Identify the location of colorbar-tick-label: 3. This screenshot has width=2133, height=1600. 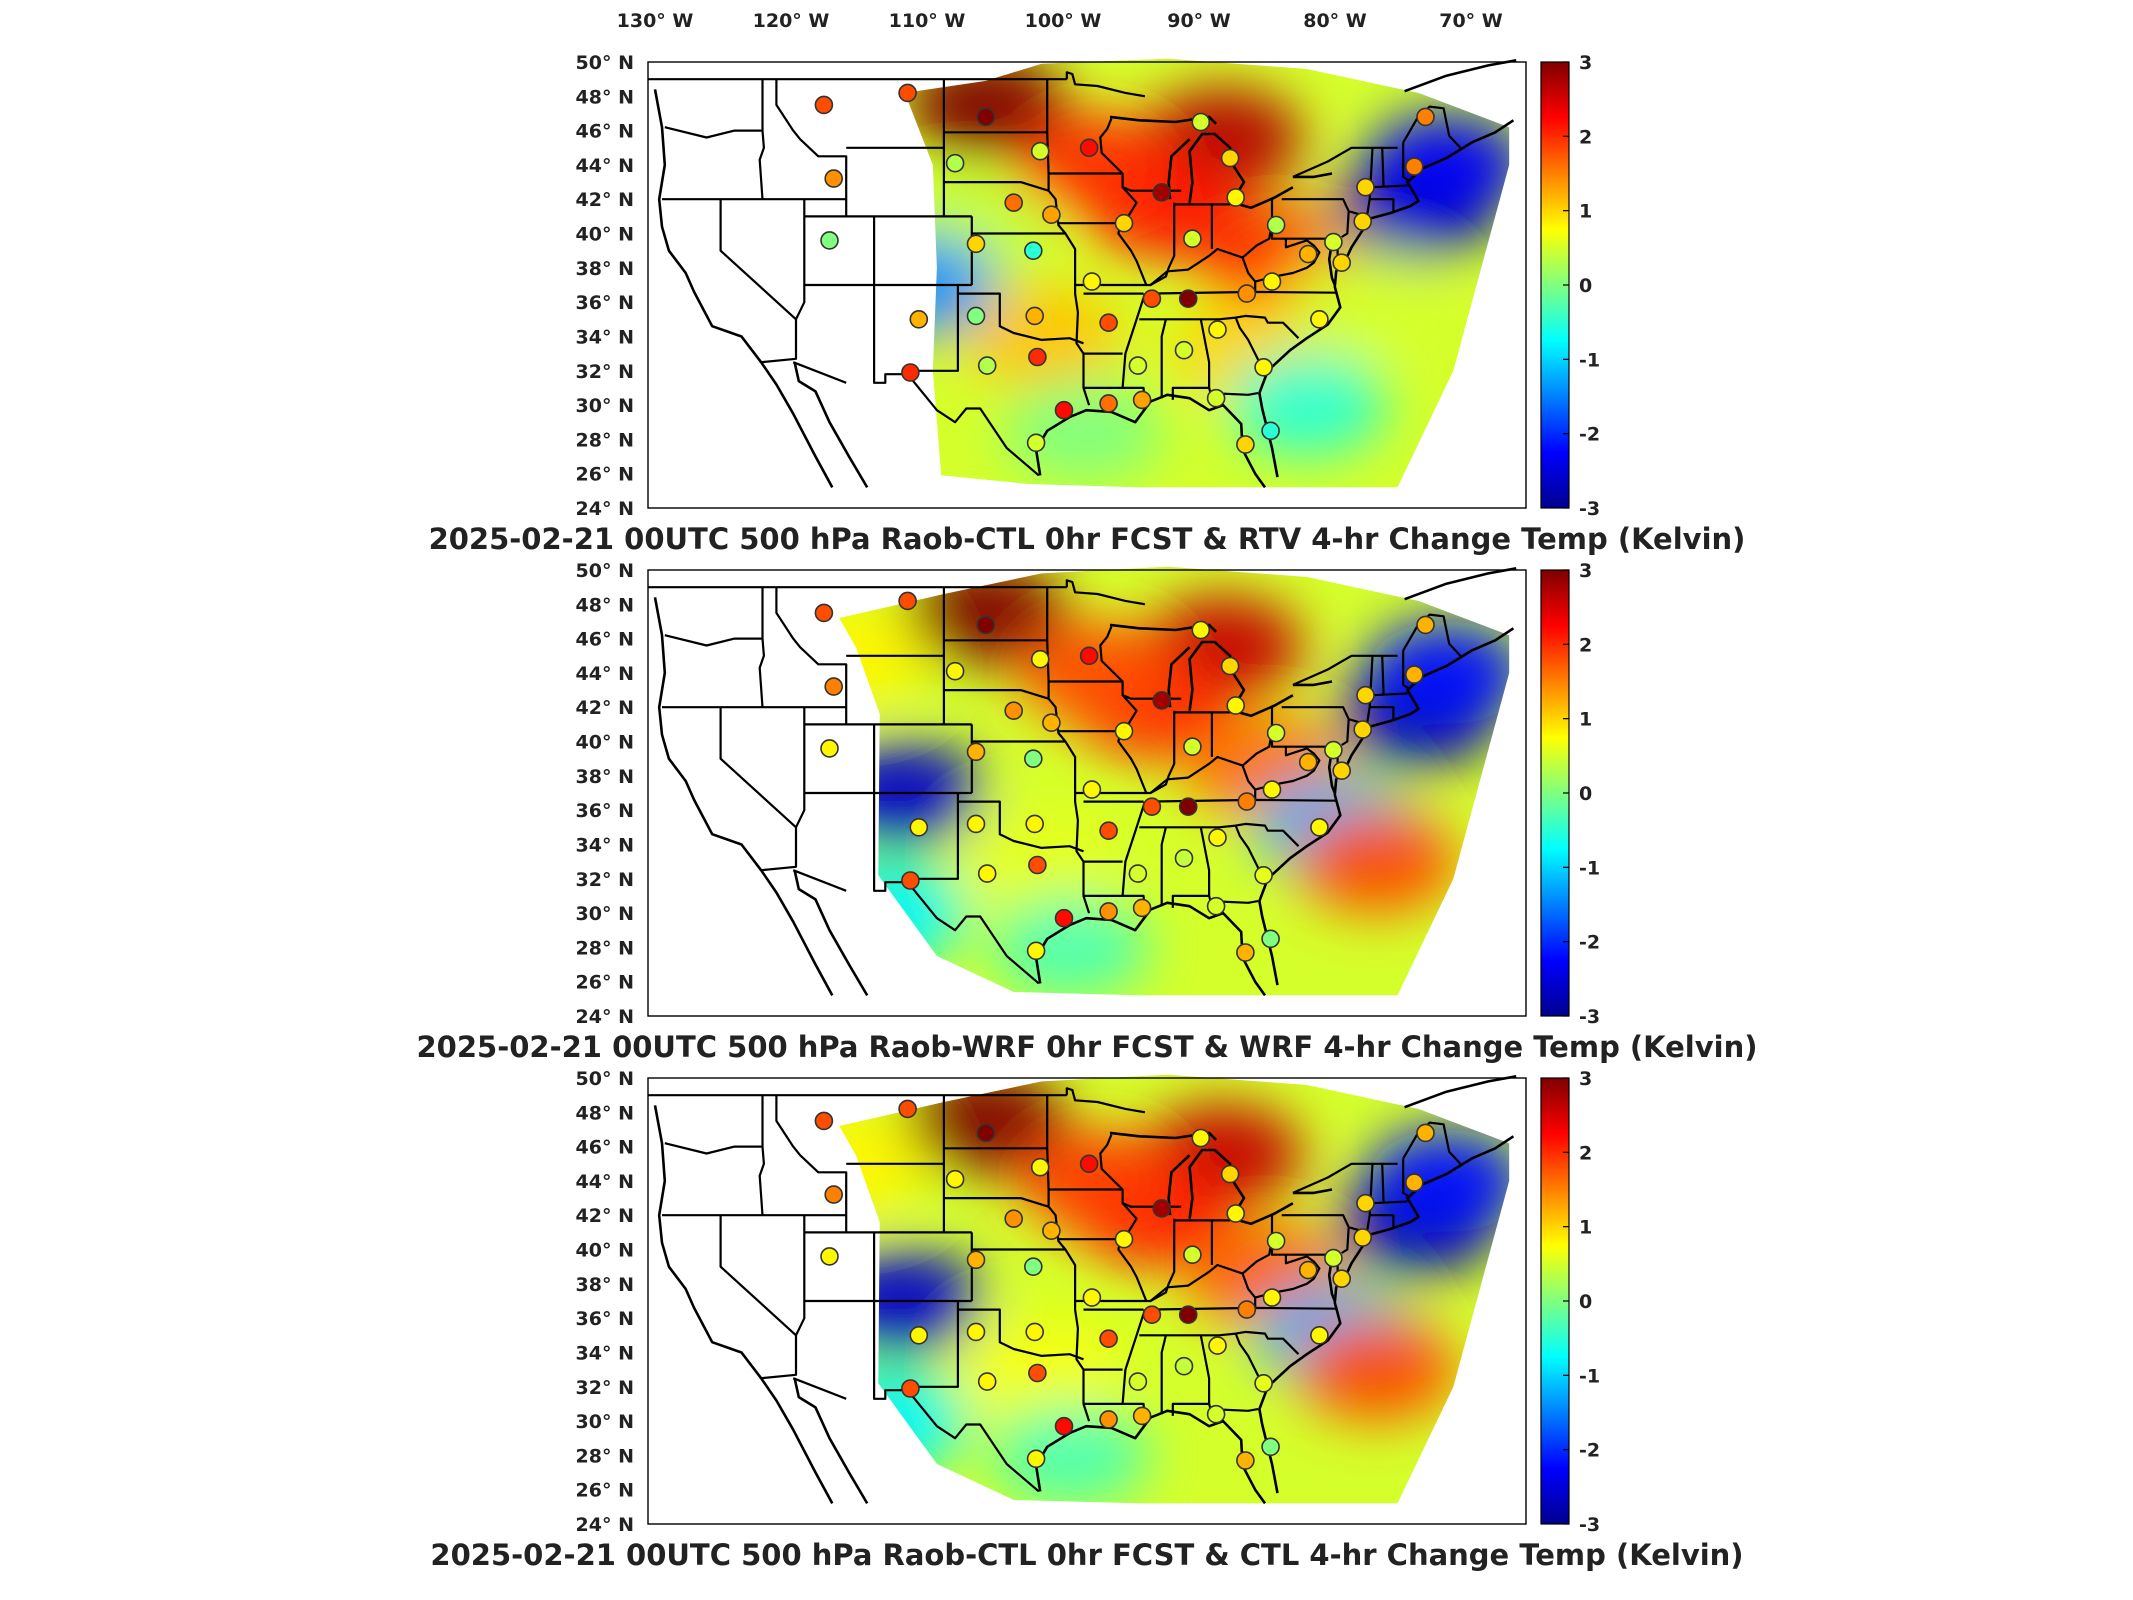
(1585, 63).